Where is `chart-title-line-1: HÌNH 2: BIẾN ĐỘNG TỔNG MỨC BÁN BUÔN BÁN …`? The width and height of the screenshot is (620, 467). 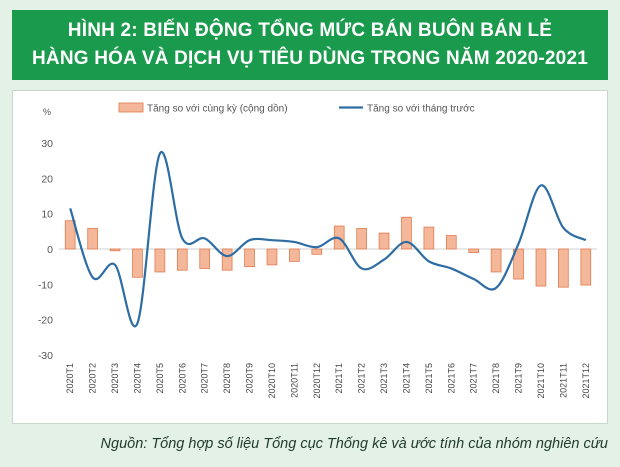 chart-title-line-1: HÌNH 2: BIẾN ĐỘNG TỔNG MỨC BÁN BUÔN BÁN … is located at coordinates (310, 30).